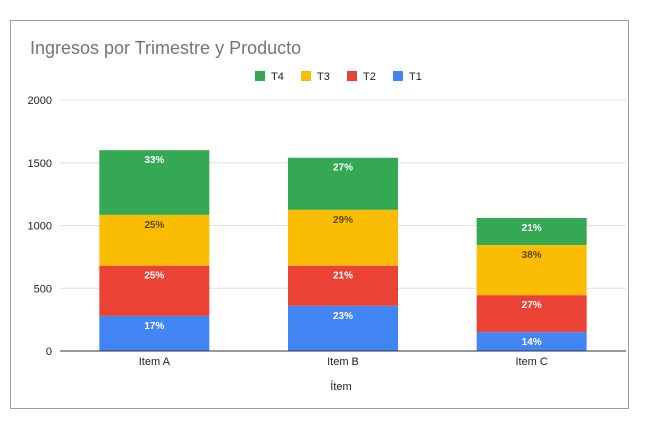 The image size is (660, 426). Describe the element at coordinates (306, 76) in the screenshot. I see `legend-swatch-t3` at that location.